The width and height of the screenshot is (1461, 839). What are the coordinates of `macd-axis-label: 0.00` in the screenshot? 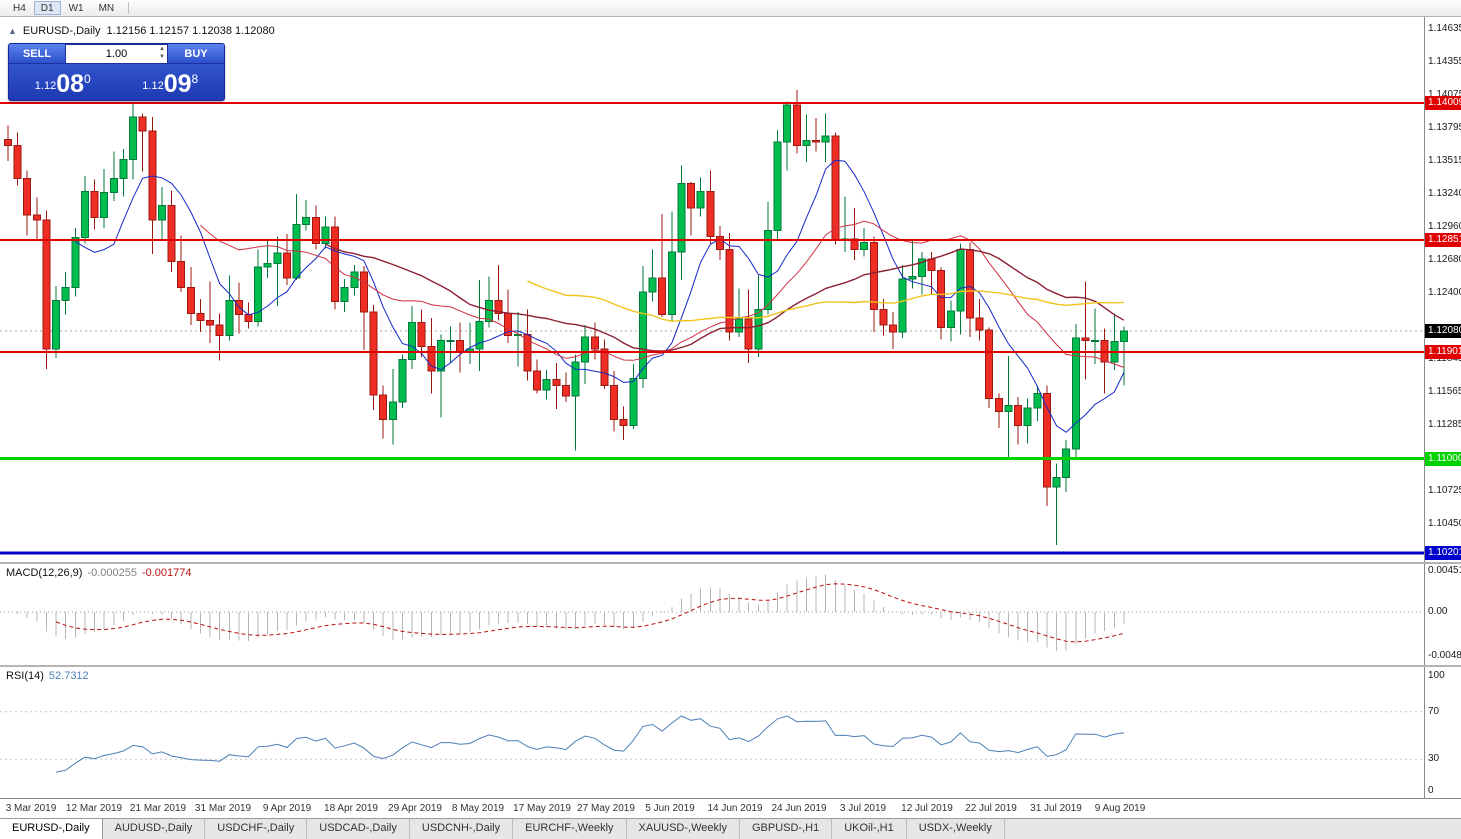 It's located at (1438, 611).